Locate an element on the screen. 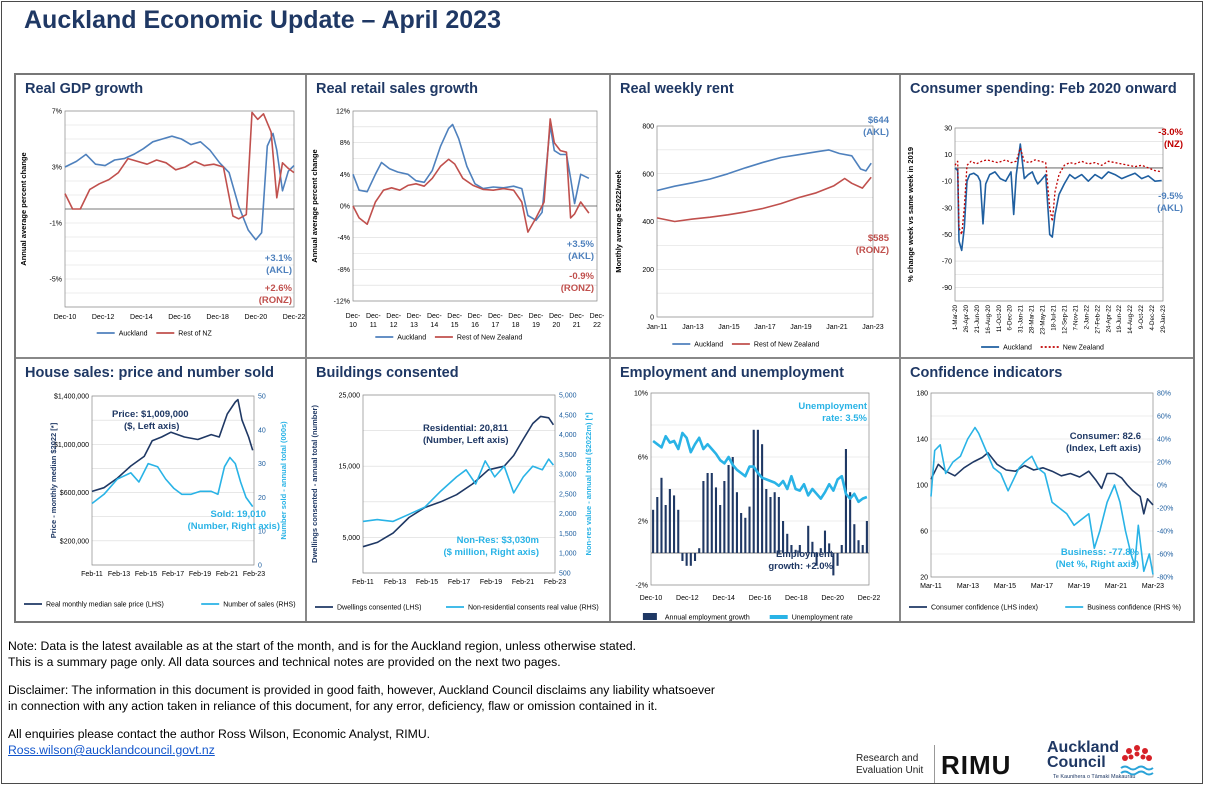 The height and width of the screenshot is (787, 1206). x-tick-label: 9-Oct-22 is located at coordinates (1141, 316).